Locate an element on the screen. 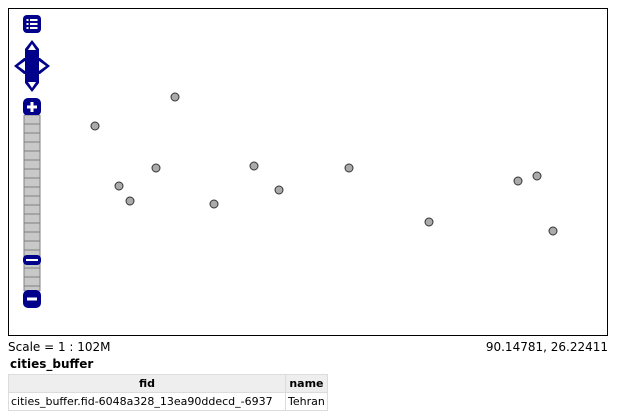  zoom-slider-handle is located at coordinates (32, 260).